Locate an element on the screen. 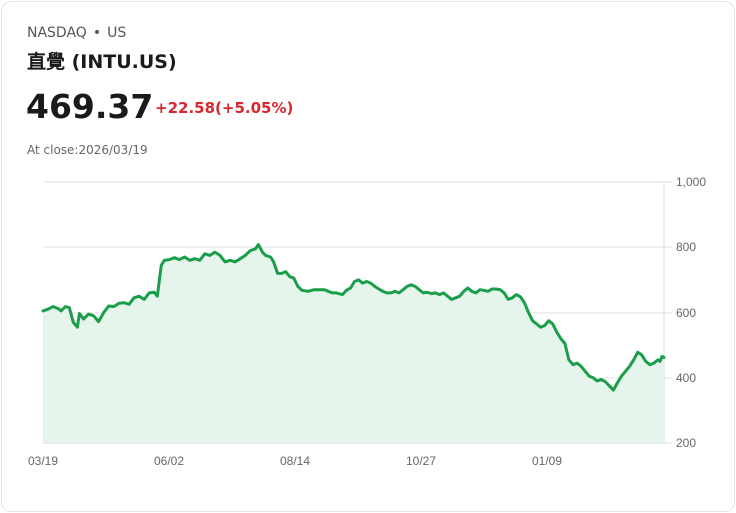  x-tick-1027: 10/27 is located at coordinates (421, 461).